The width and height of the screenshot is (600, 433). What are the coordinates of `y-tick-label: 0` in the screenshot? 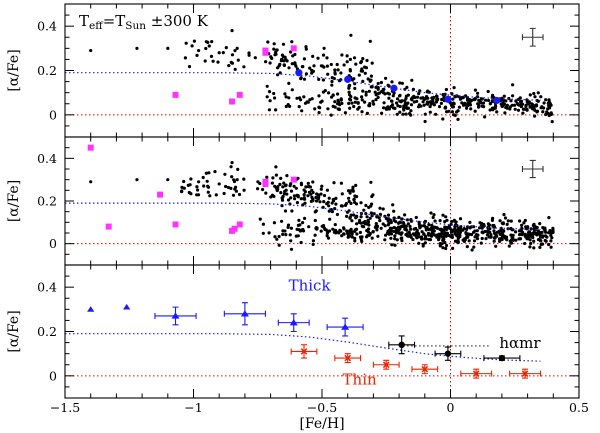 It's located at (53, 375).